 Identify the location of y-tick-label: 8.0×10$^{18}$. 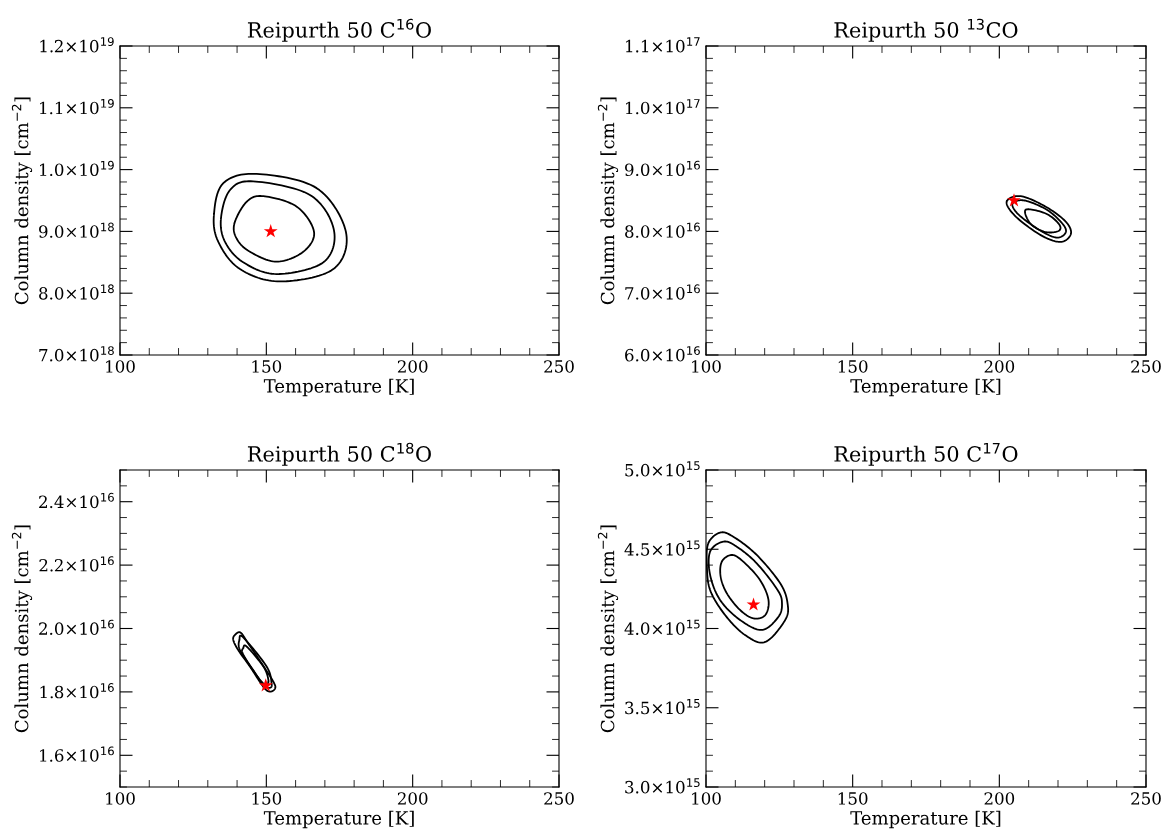
(76, 292).